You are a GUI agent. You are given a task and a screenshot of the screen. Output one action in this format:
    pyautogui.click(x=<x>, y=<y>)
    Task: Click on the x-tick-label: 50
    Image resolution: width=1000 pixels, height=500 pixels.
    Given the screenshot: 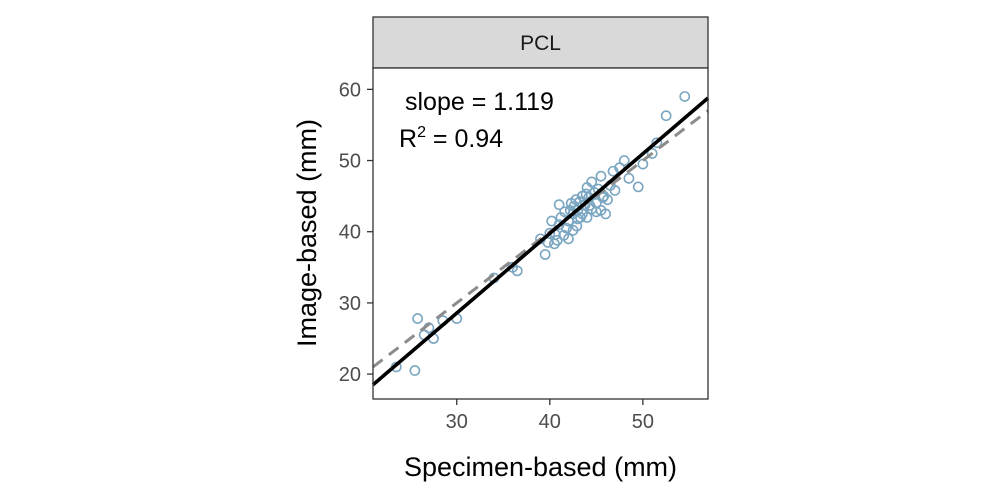 What is the action you would take?
    pyautogui.click(x=643, y=422)
    